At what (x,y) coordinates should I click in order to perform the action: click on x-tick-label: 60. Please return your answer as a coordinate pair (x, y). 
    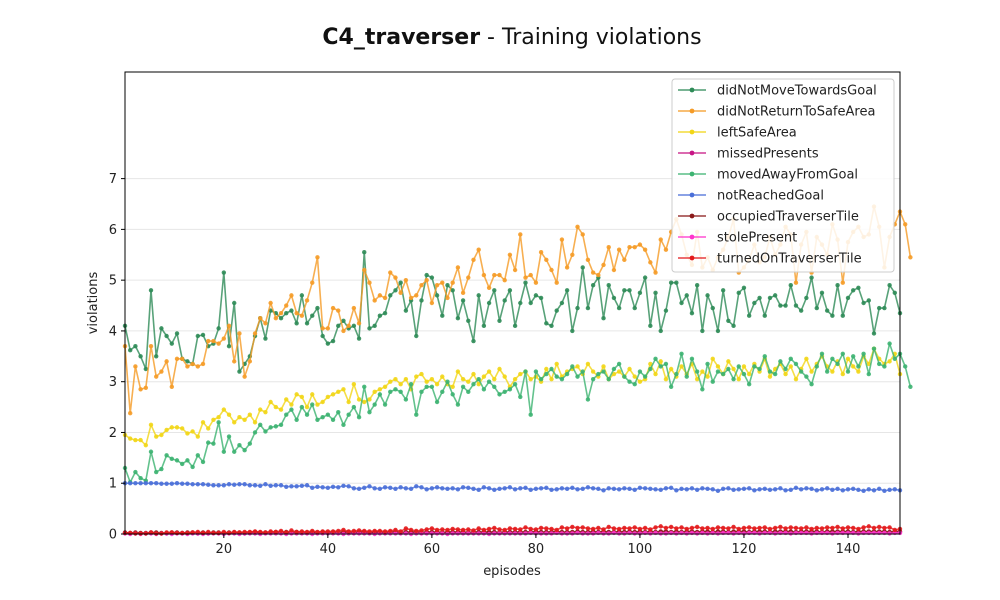
    Looking at the image, I should click on (432, 549).